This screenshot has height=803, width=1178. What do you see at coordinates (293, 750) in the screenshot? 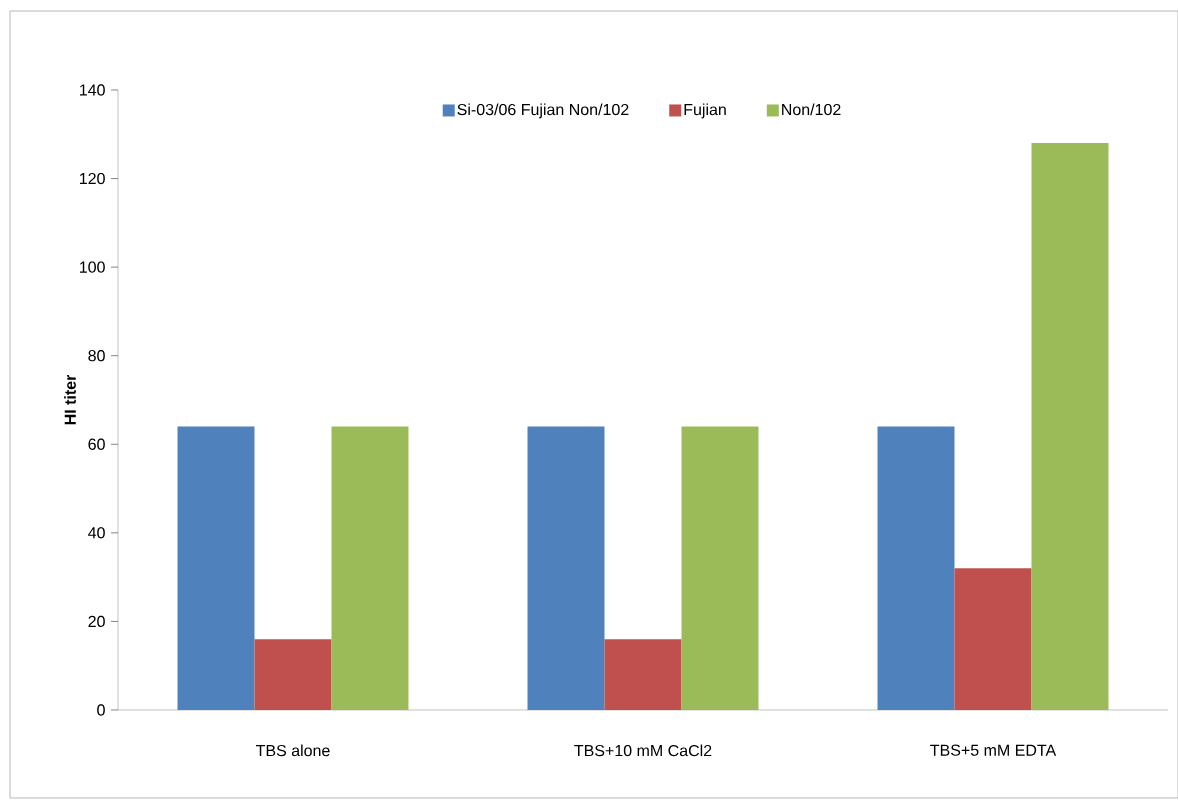
I see `x-tick-label: TBS alone` at bounding box center [293, 750].